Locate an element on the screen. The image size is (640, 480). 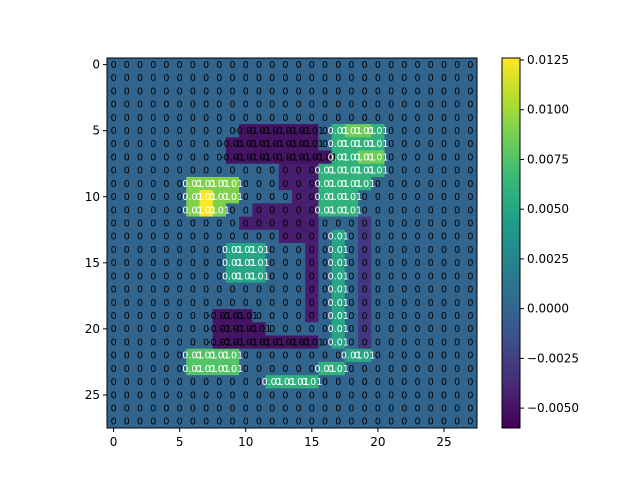
cell-label-5-7: 0 is located at coordinates (206, 131).